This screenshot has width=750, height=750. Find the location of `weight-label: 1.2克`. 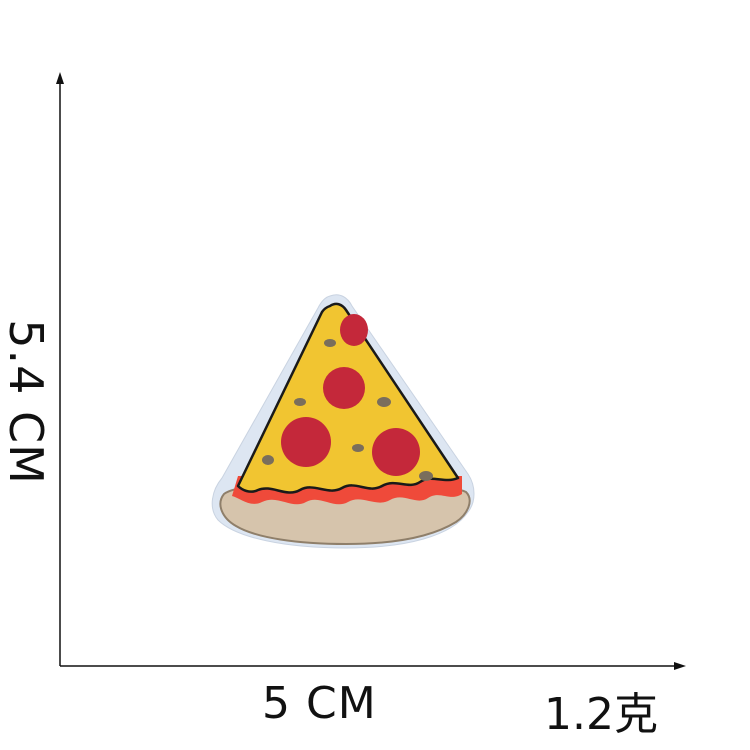

weight-label: 1.2克 is located at coordinates (601, 714).